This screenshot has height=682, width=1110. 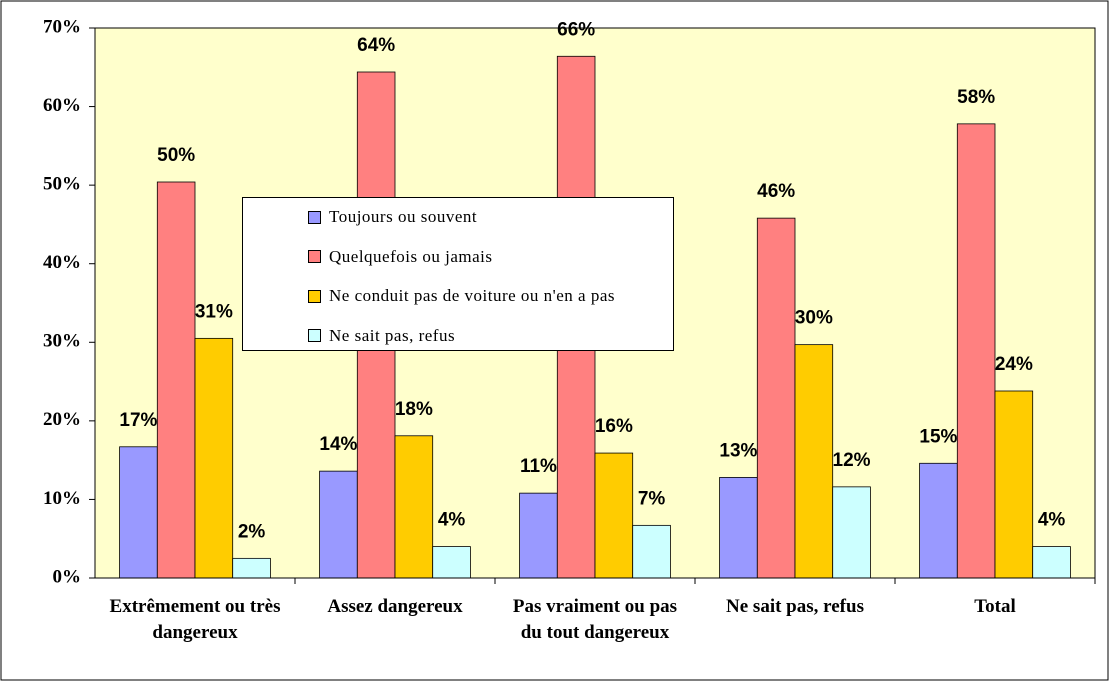 What do you see at coordinates (376, 45) in the screenshot?
I see `value-label: 64%` at bounding box center [376, 45].